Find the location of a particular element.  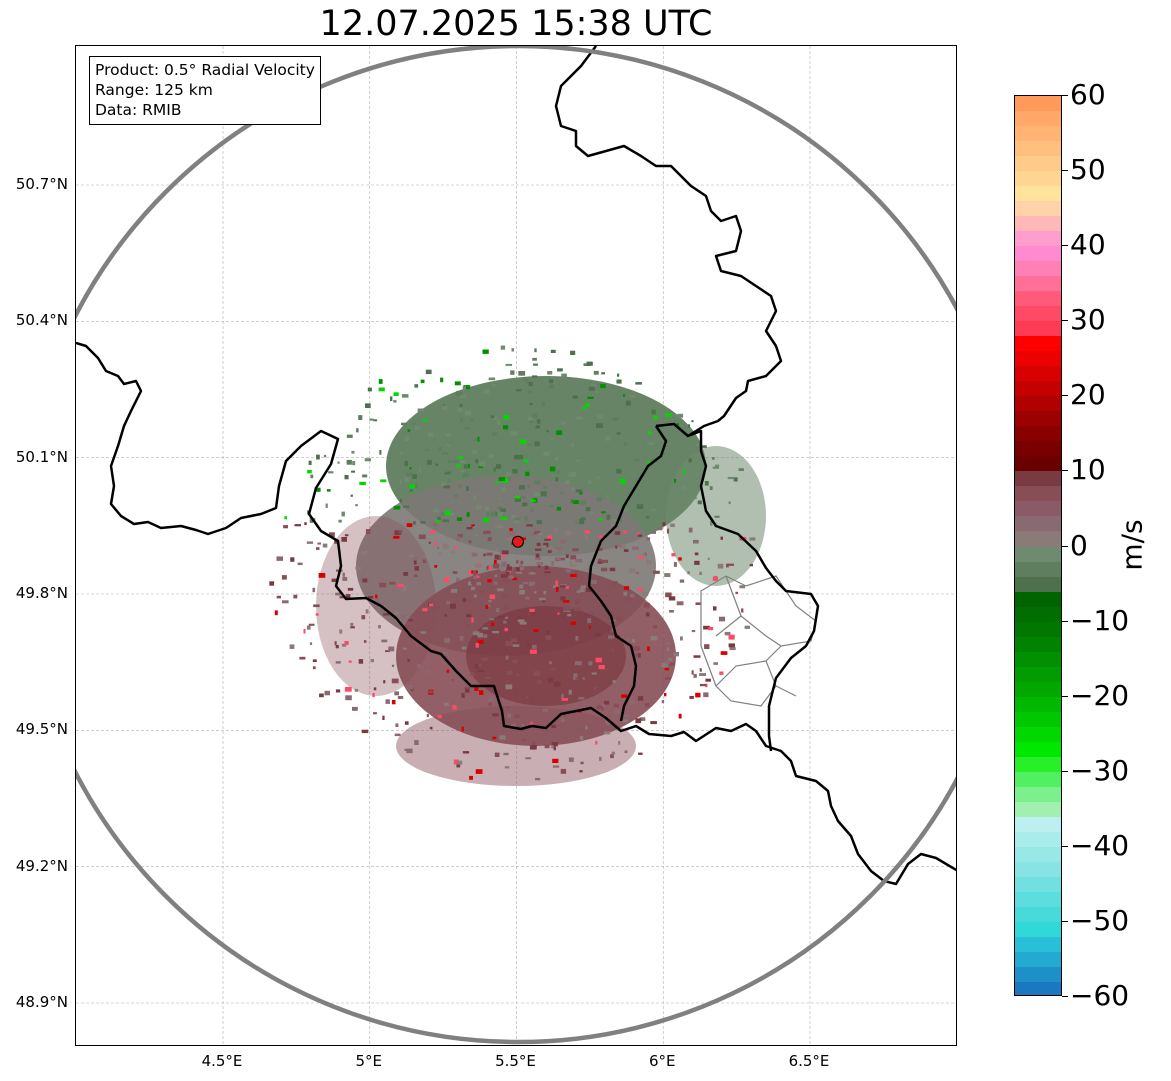

lon-tick-label: 5°E is located at coordinates (369, 1061).